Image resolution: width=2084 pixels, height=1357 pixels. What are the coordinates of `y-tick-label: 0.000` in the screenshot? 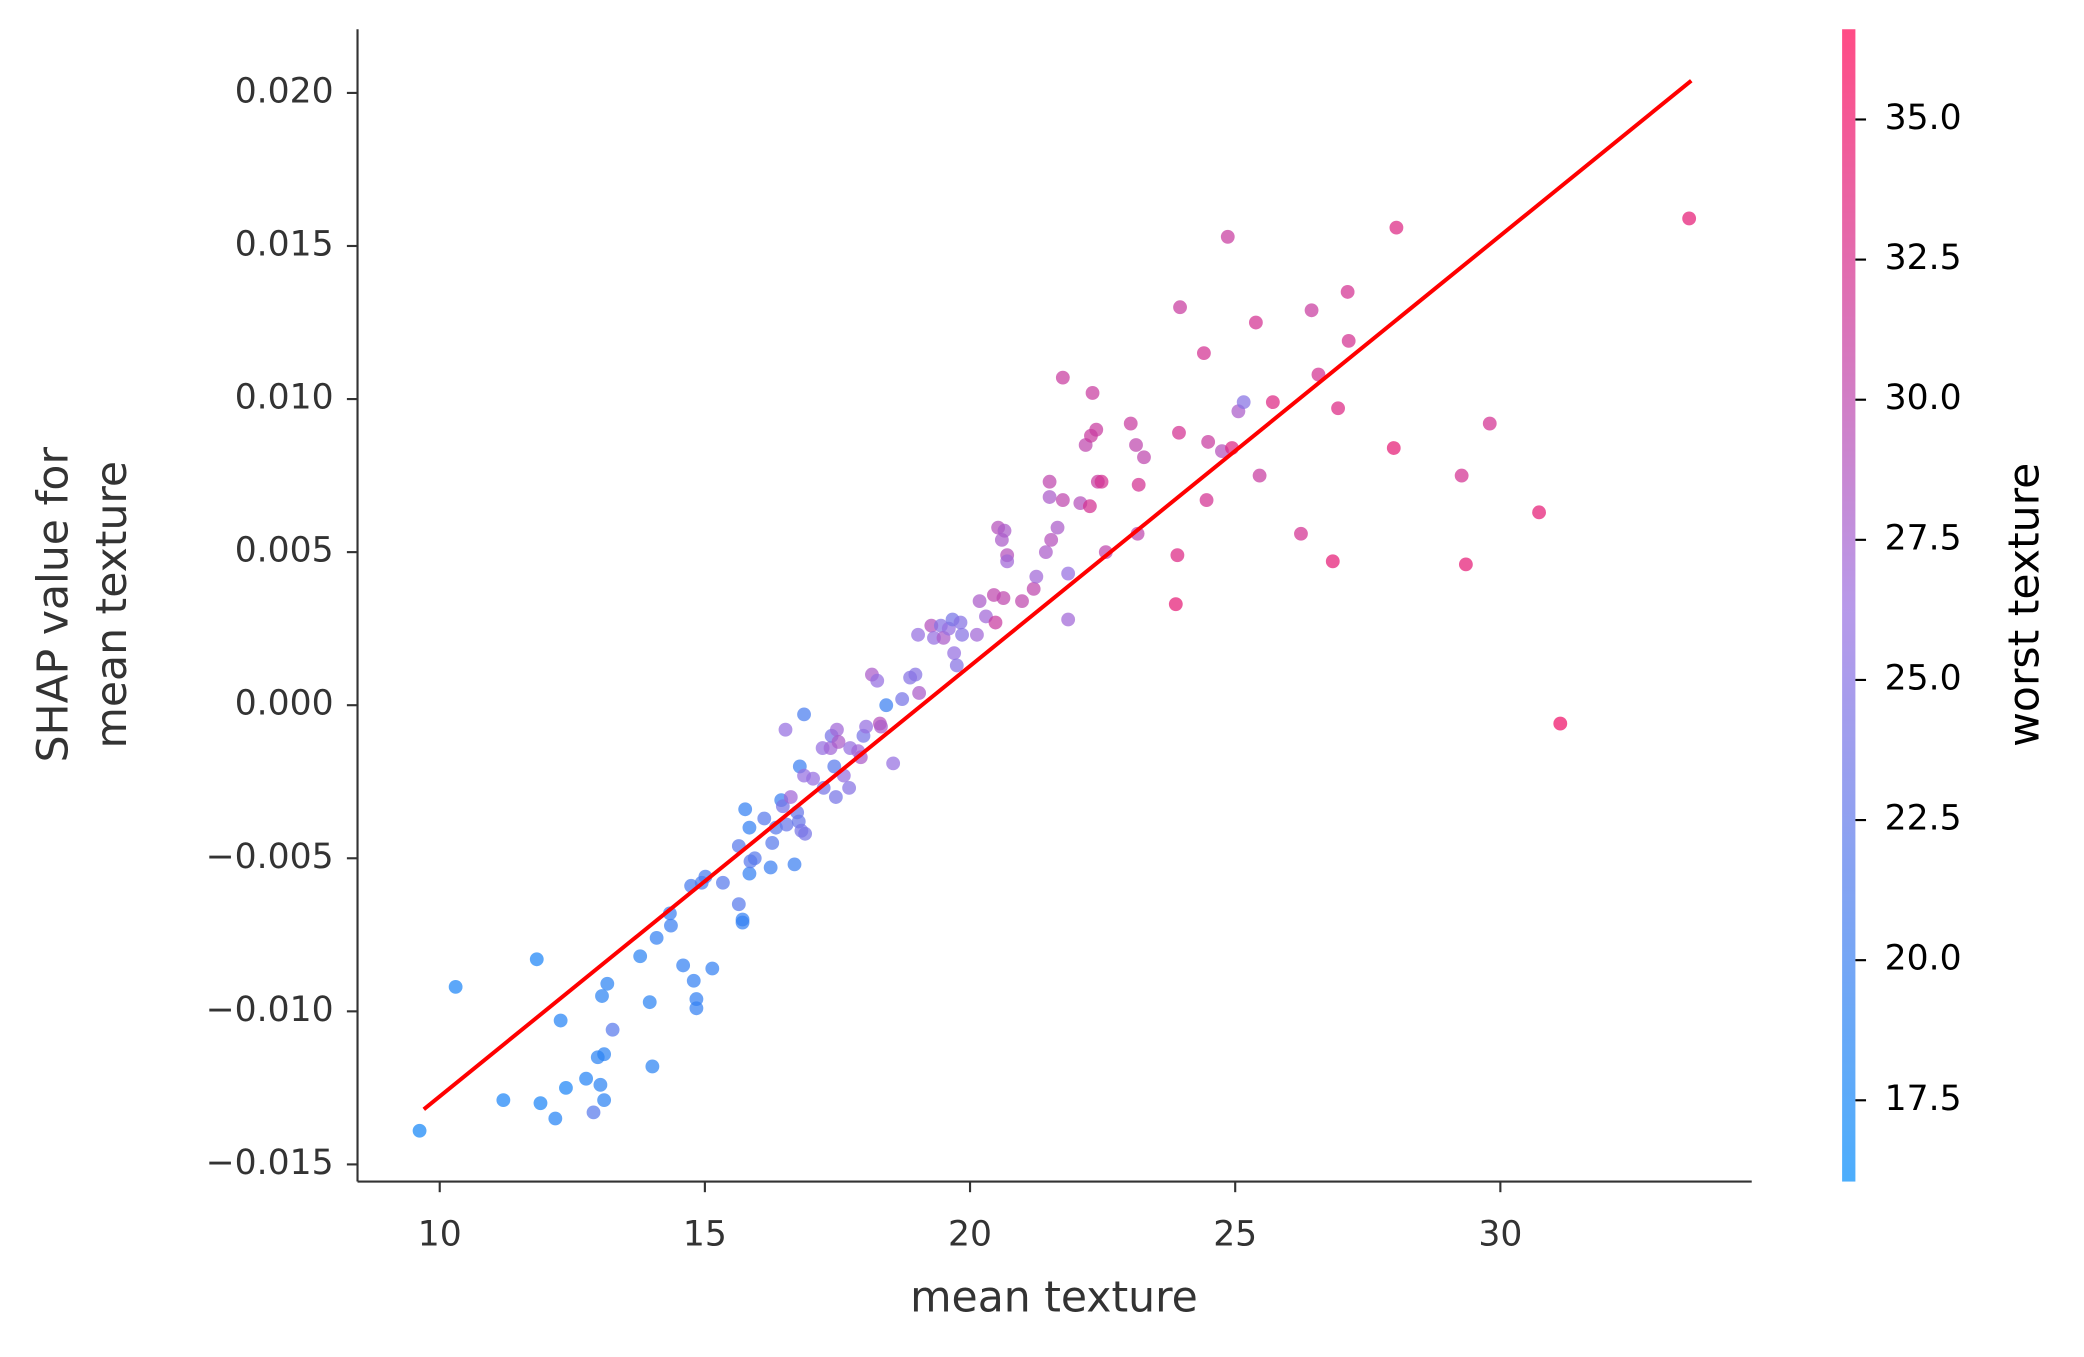 It's located at (284, 704).